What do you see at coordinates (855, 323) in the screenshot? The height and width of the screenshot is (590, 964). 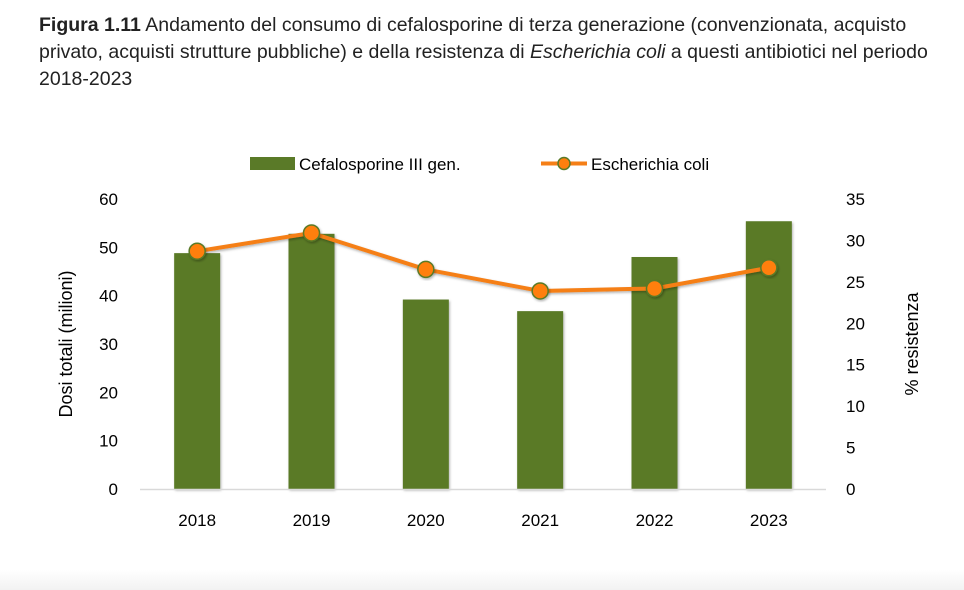 I see `y-tick-right-label: 20` at bounding box center [855, 323].